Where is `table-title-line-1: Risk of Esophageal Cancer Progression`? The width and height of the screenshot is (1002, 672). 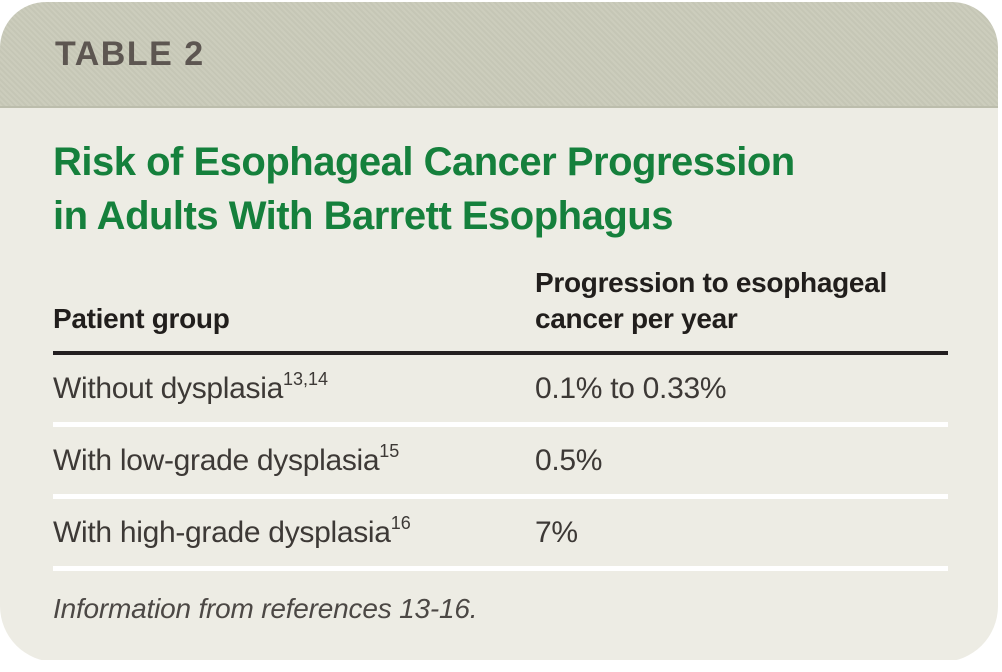 table-title-line-1: Risk of Esophageal Cancer Progression is located at coordinates (424, 162).